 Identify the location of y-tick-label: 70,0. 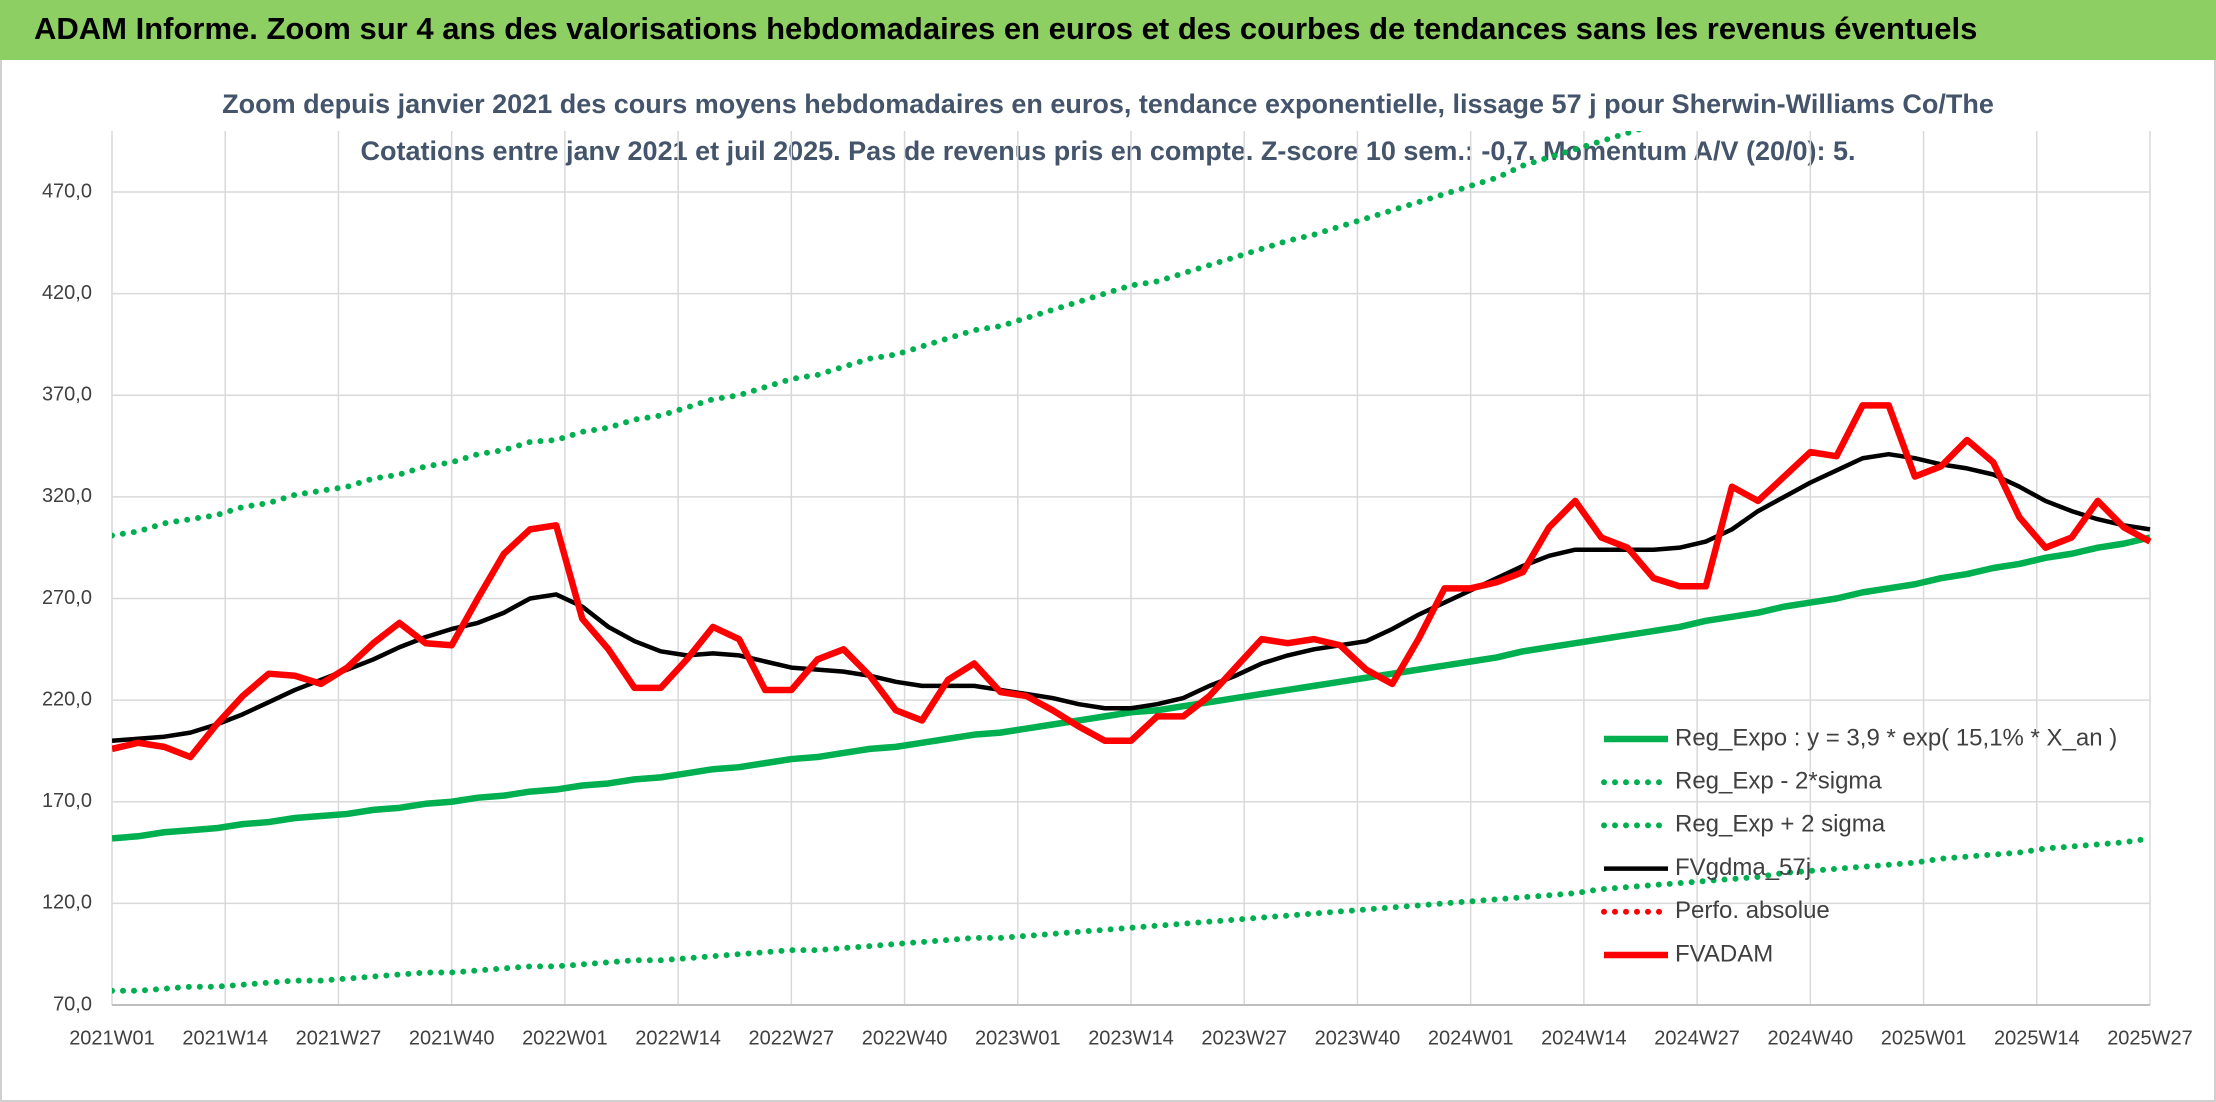
(72, 1004).